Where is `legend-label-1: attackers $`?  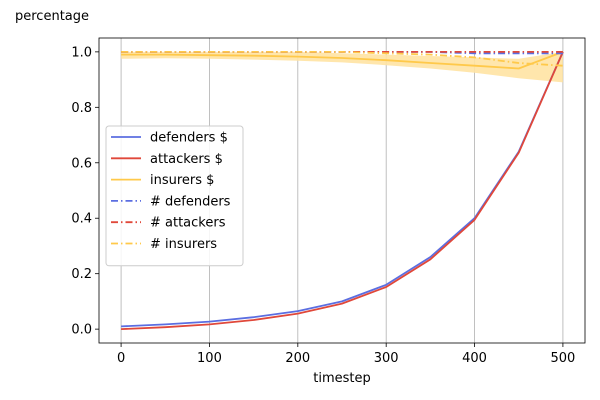
legend-label-1: attackers $ is located at coordinates (186, 159).